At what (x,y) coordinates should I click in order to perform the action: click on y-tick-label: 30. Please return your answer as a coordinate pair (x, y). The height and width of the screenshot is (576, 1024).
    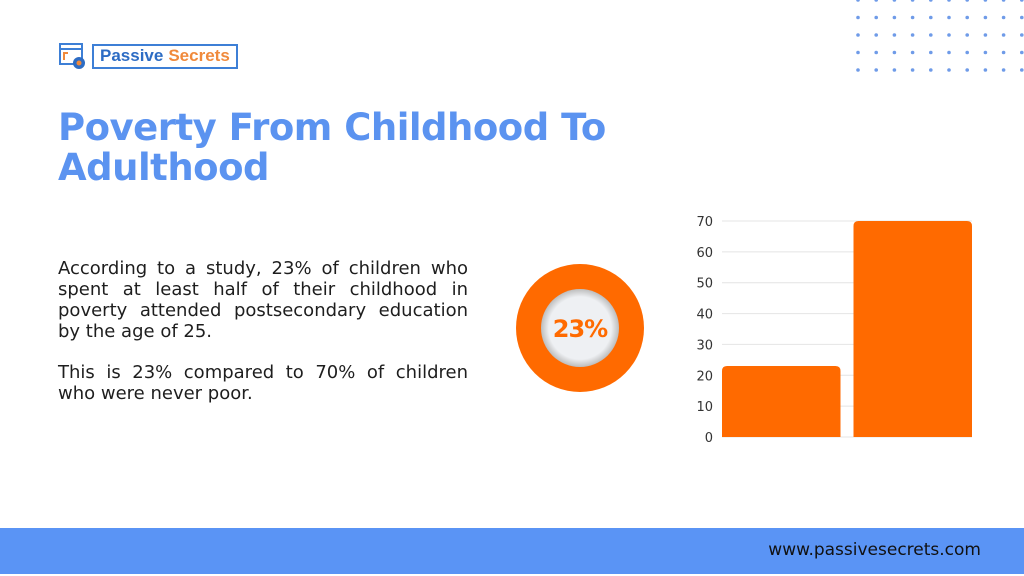
    Looking at the image, I should click on (704, 345).